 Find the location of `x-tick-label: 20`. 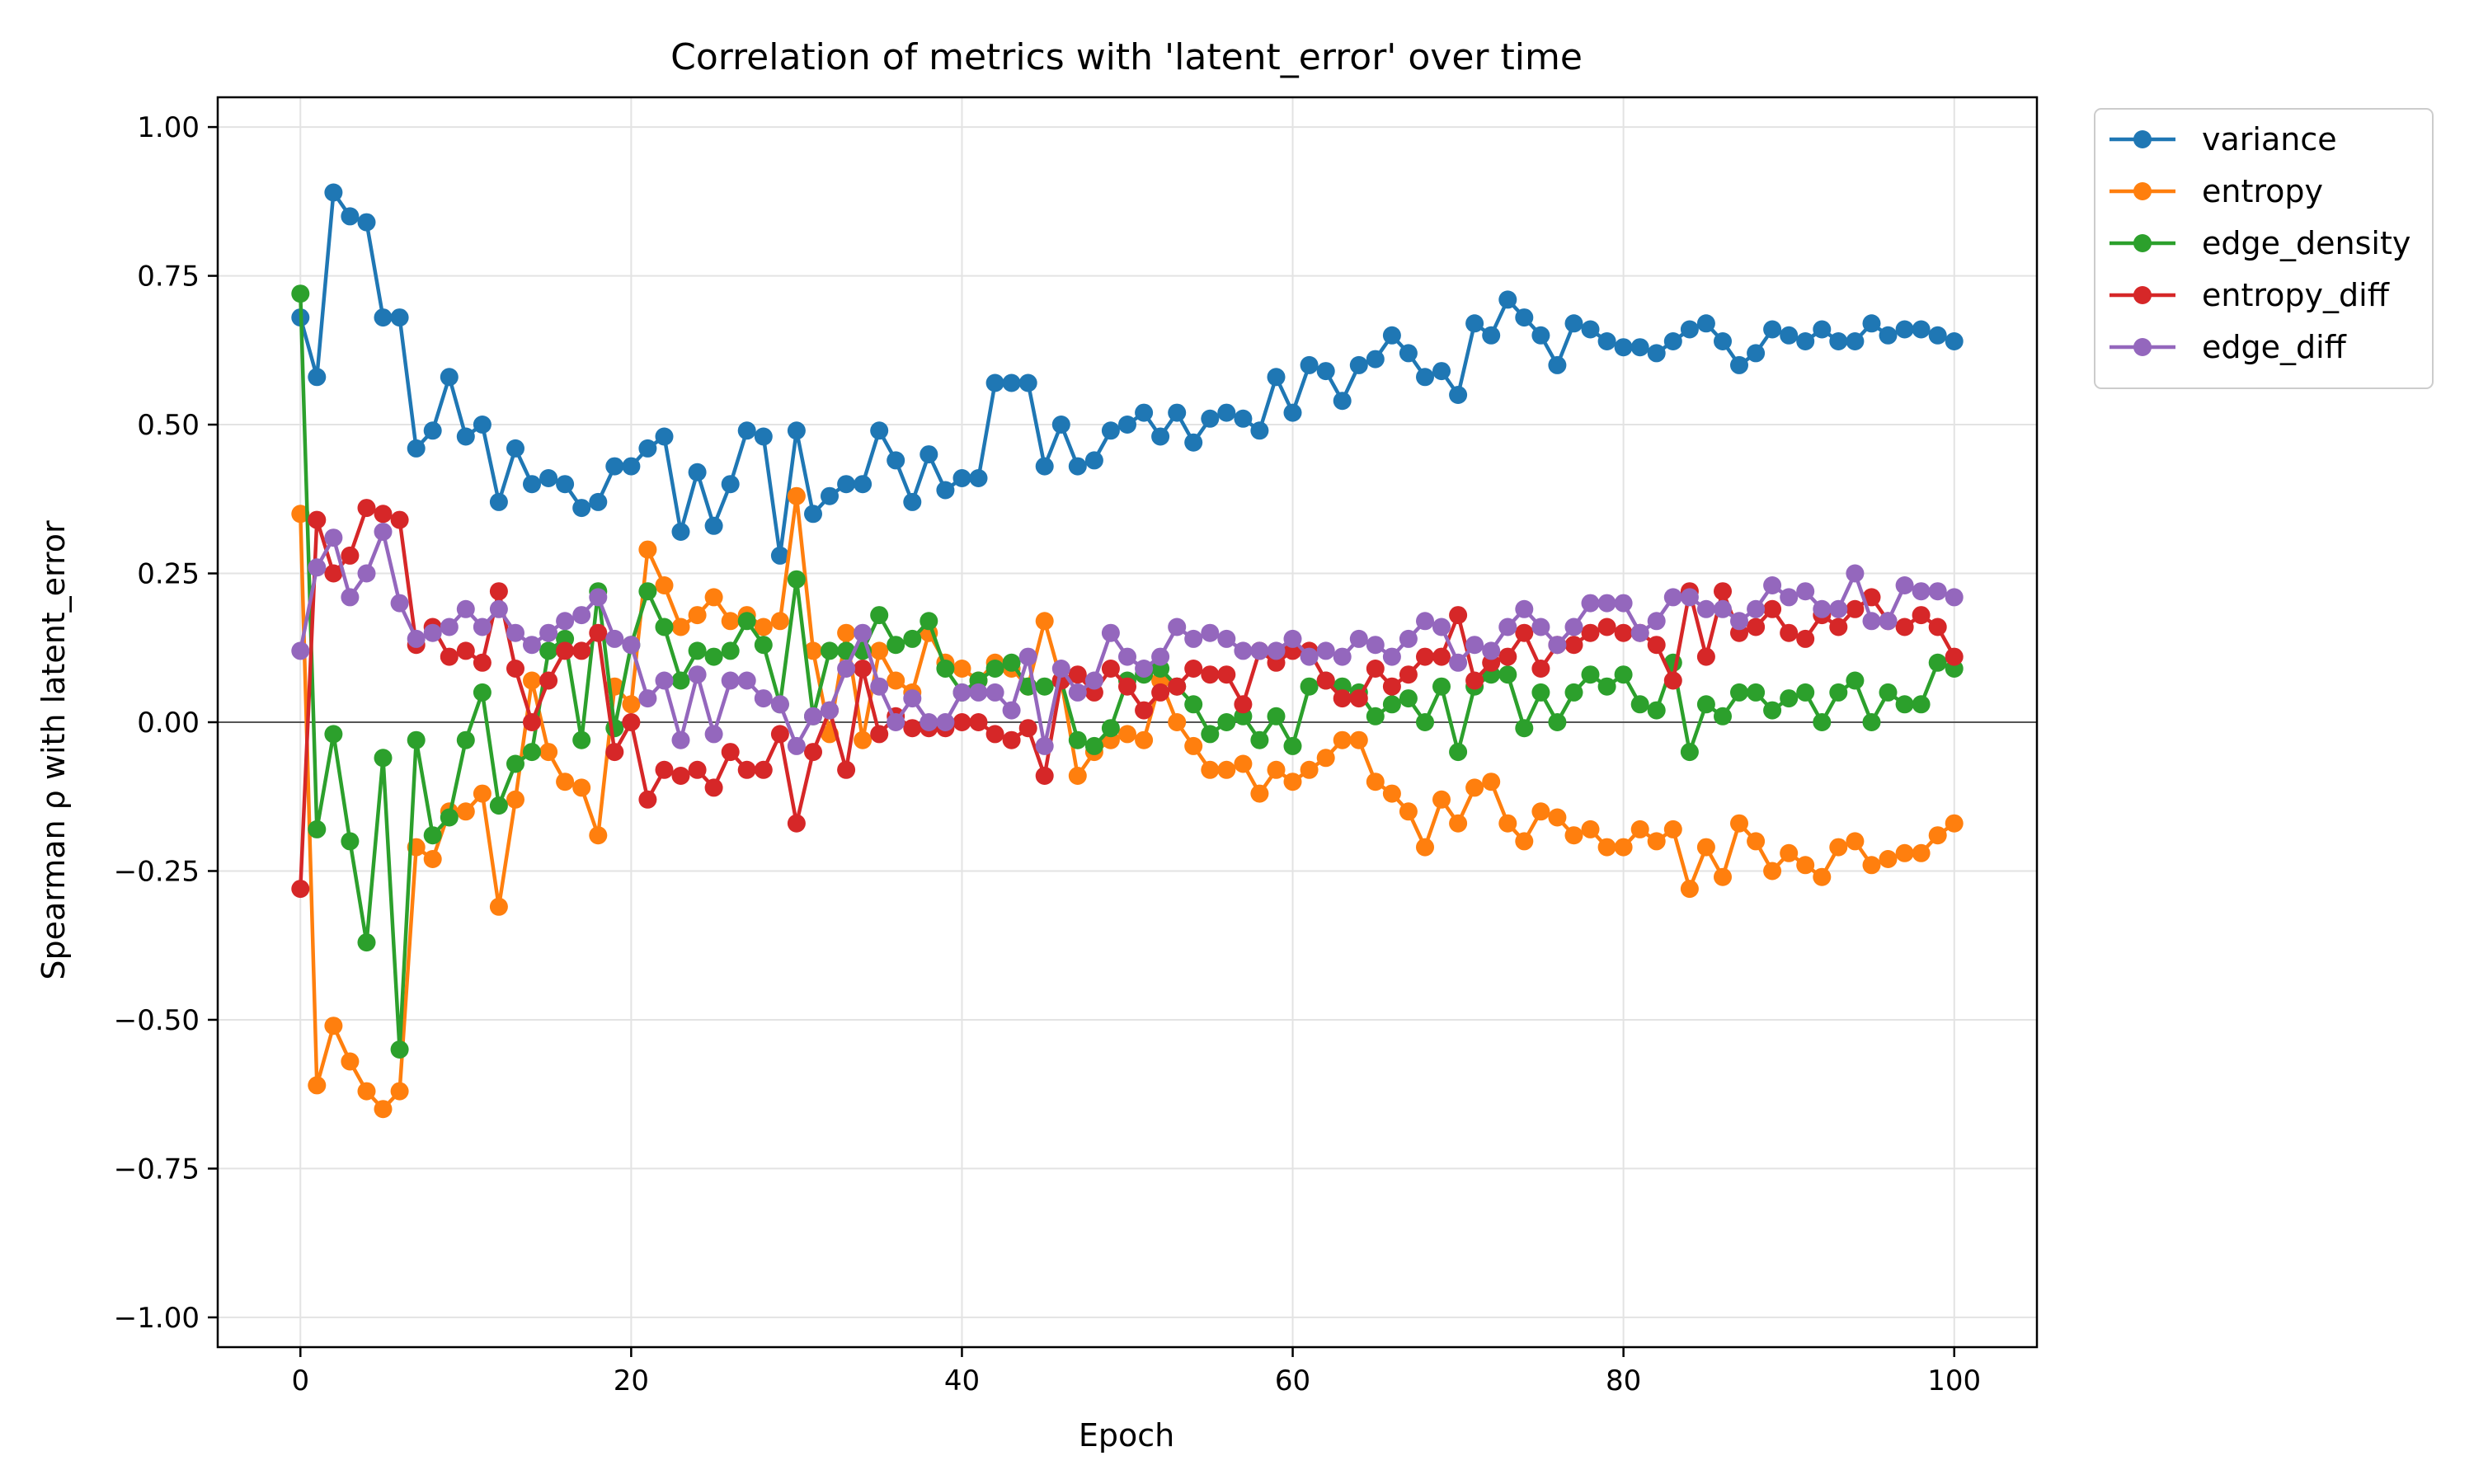

x-tick-label: 20 is located at coordinates (631, 1380).